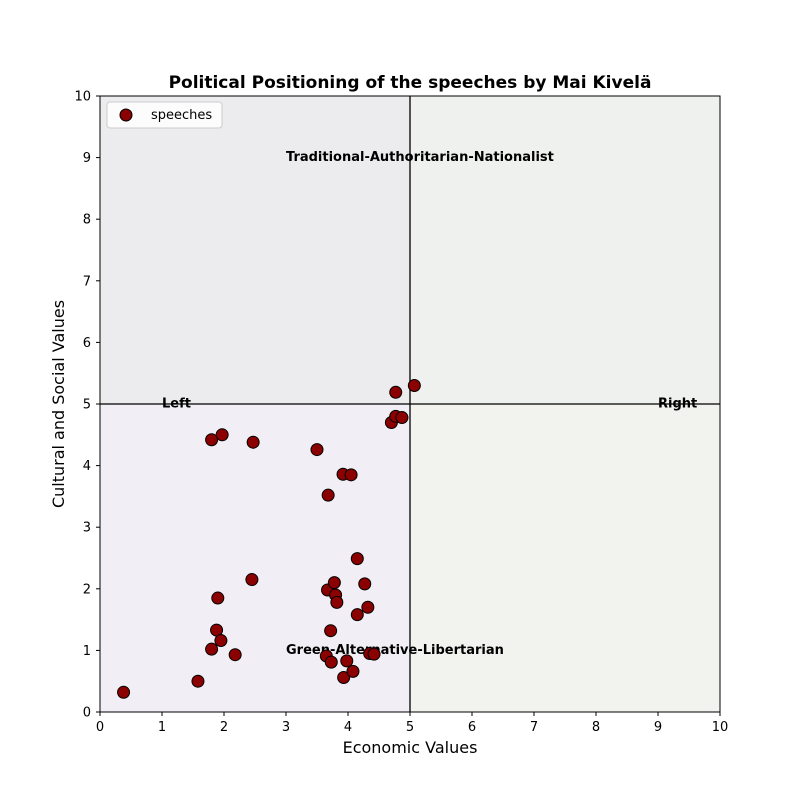  I want to click on x-tick-label: 6, so click(472, 727).